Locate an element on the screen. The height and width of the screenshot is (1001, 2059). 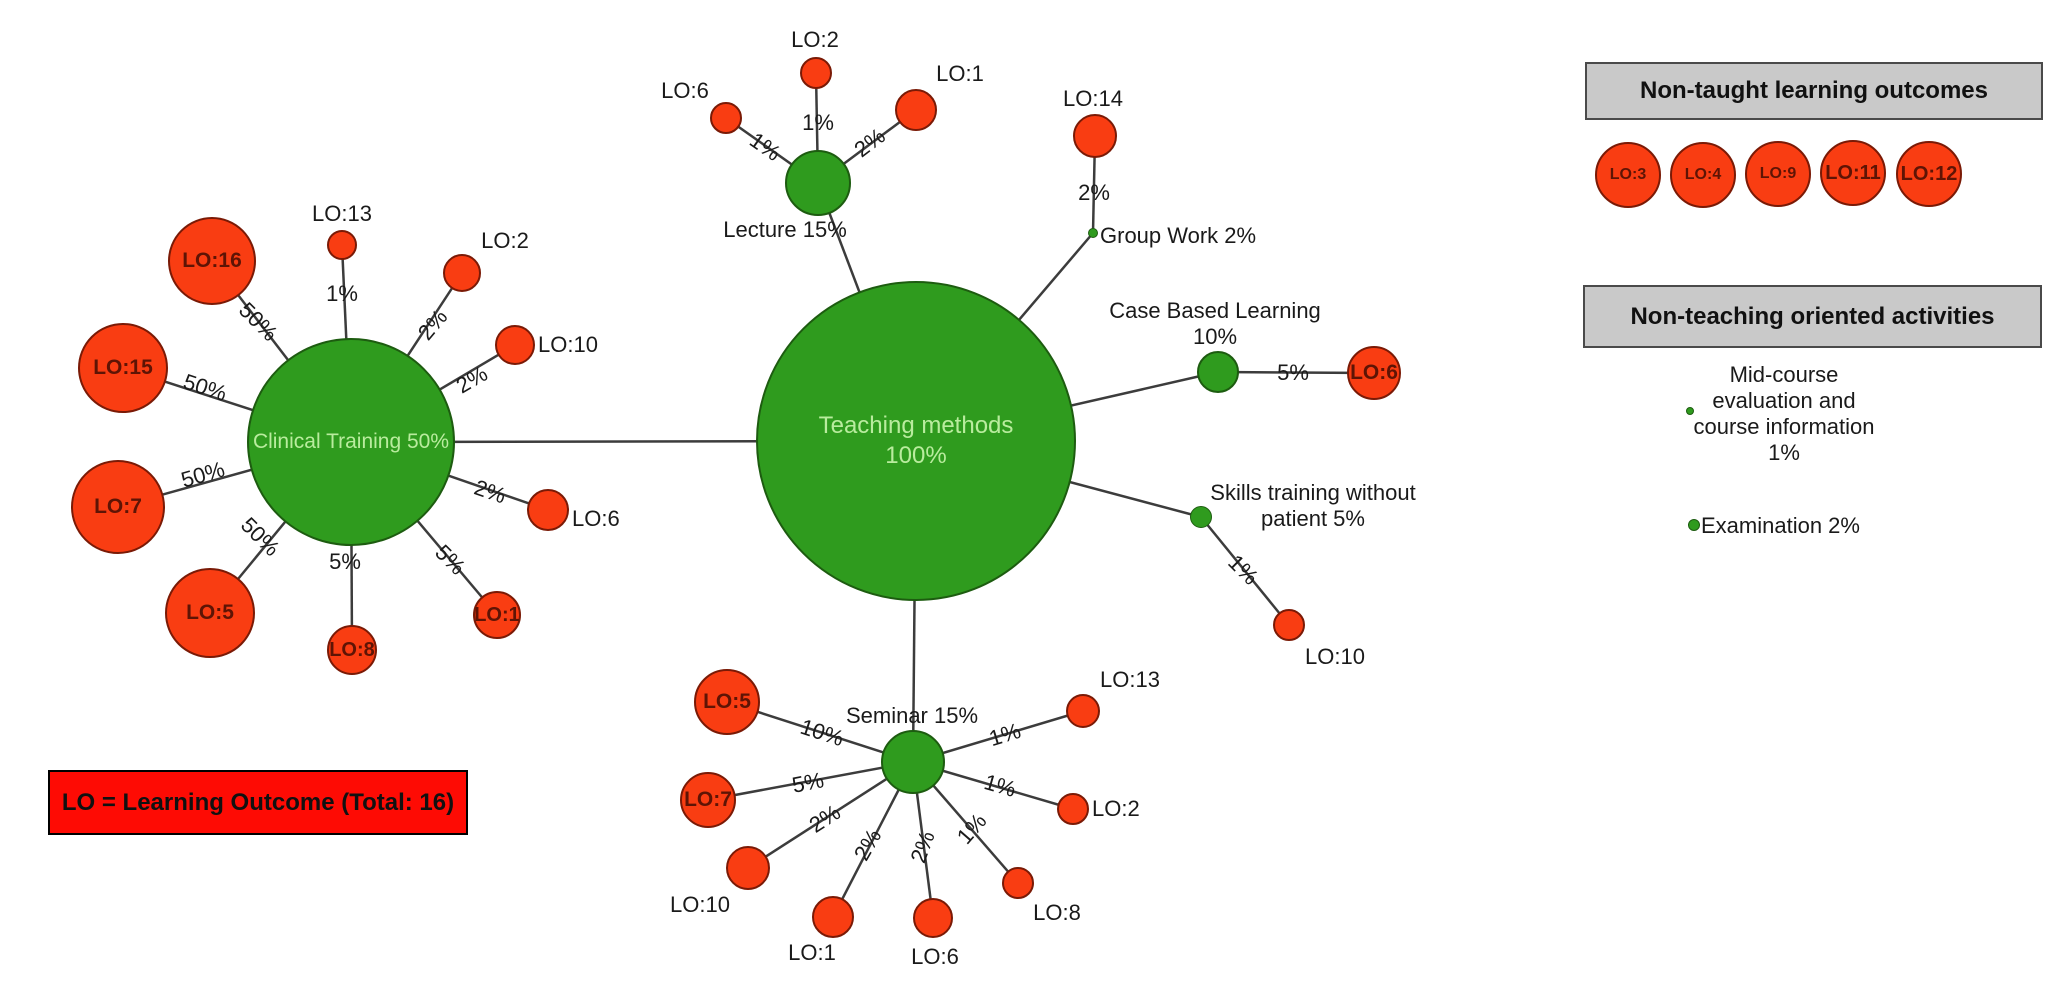
satellite-seminar-lo7: LO:7 is located at coordinates (708, 800).